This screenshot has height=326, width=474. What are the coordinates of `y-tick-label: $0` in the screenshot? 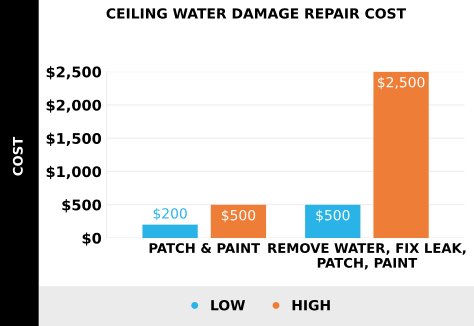 It's located at (92, 239).